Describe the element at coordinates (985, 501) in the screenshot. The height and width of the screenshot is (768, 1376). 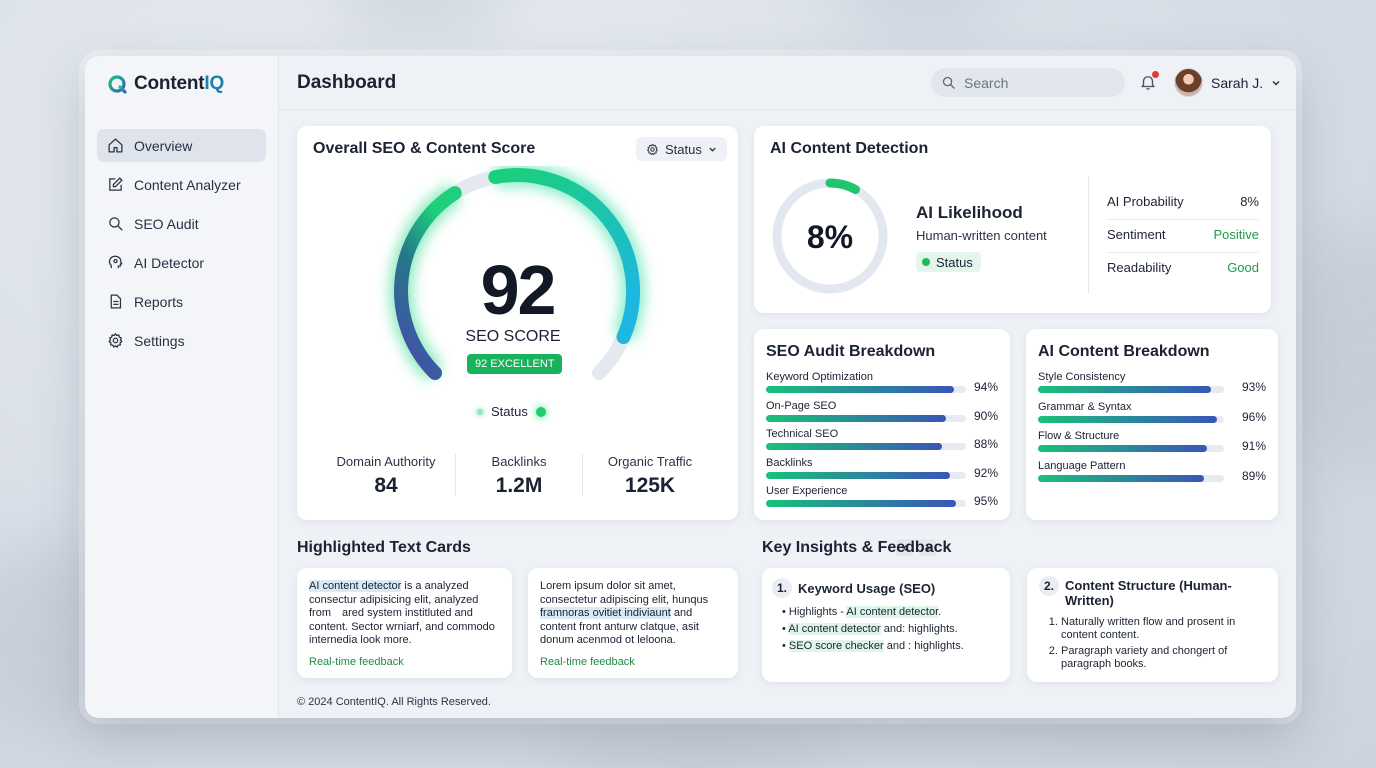
I see `breakdown-value: 95%` at that location.